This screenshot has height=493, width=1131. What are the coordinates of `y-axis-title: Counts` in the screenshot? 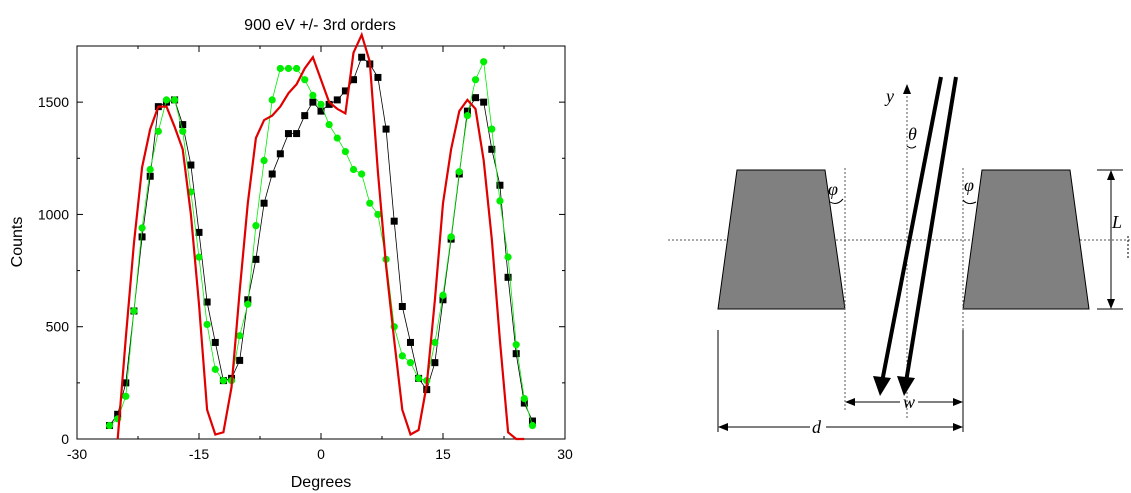 It's located at (17, 242).